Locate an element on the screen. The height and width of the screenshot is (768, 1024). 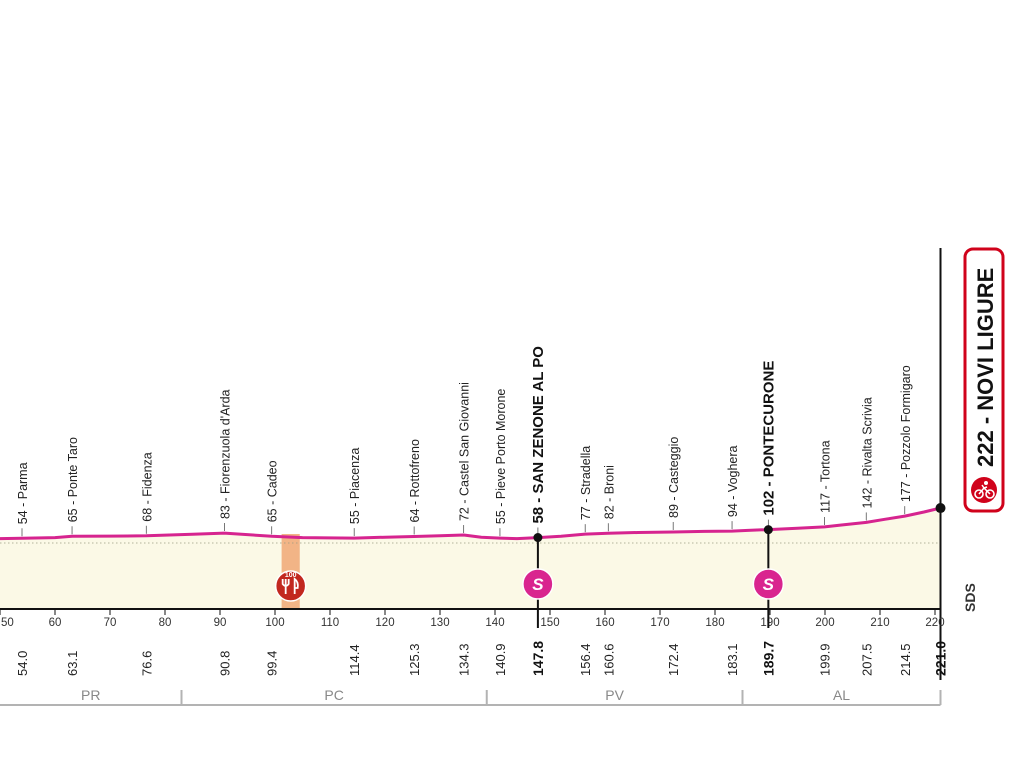
x-tick-label: 170 is located at coordinates (659, 623).